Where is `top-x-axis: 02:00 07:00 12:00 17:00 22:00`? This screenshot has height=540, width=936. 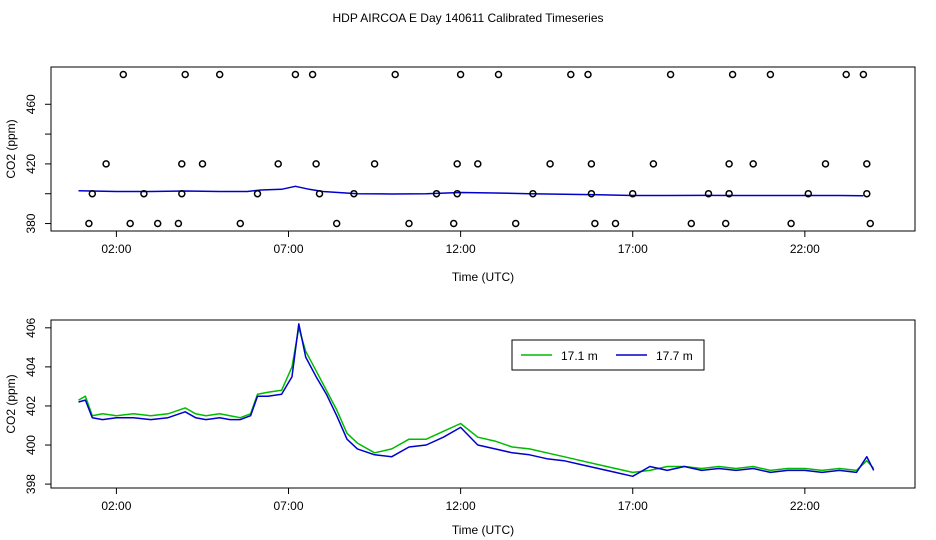
top-x-axis: 02:00 07:00 12:00 17:00 22:00 is located at coordinates (460, 243).